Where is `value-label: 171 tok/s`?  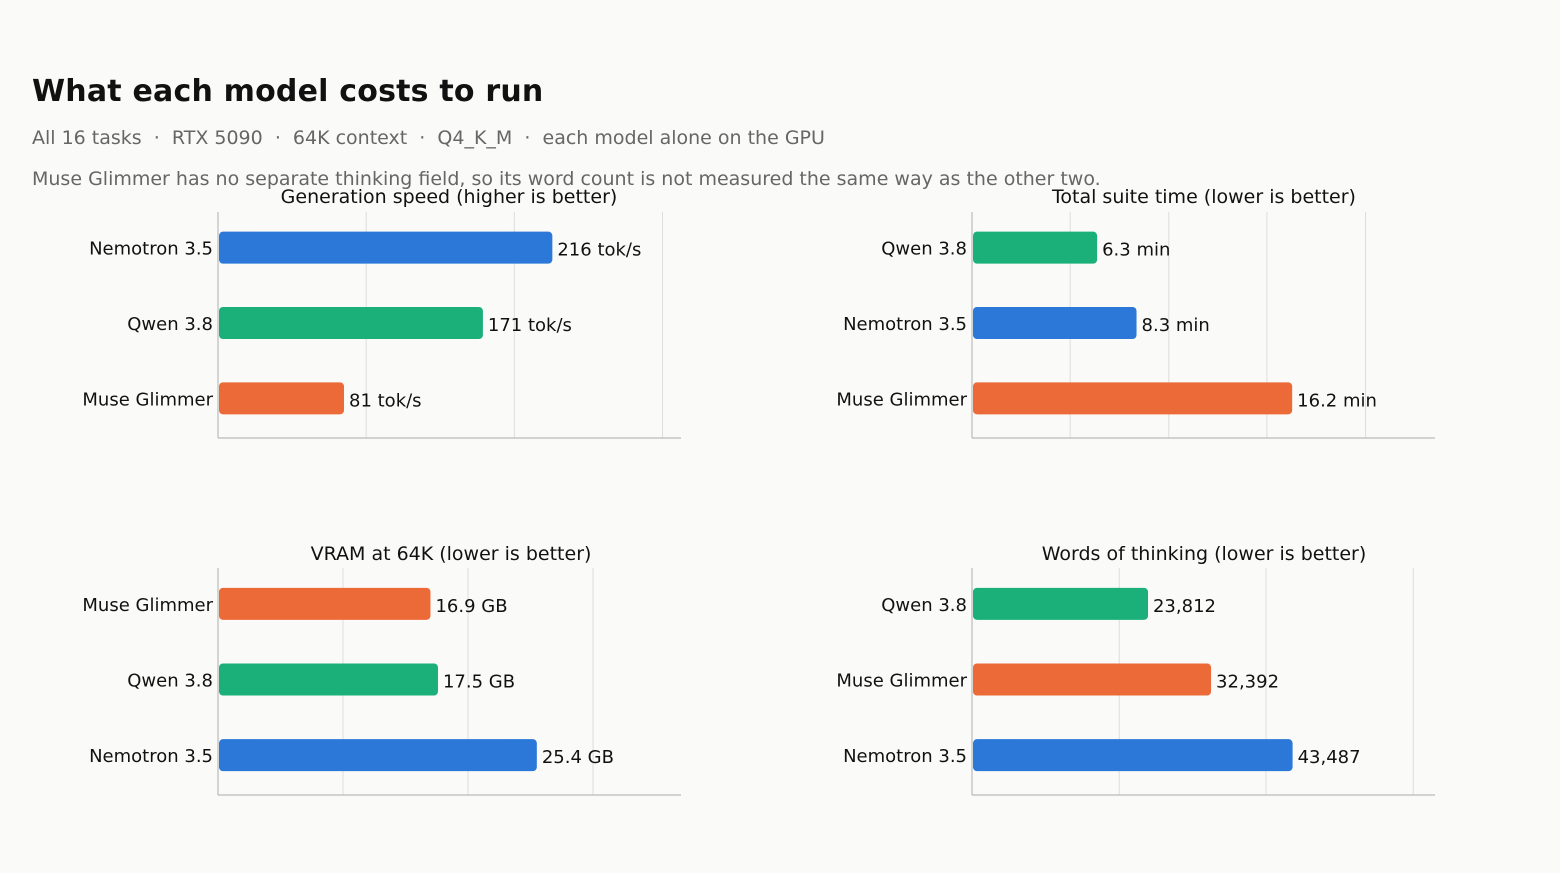
value-label: 171 tok/s is located at coordinates (530, 325).